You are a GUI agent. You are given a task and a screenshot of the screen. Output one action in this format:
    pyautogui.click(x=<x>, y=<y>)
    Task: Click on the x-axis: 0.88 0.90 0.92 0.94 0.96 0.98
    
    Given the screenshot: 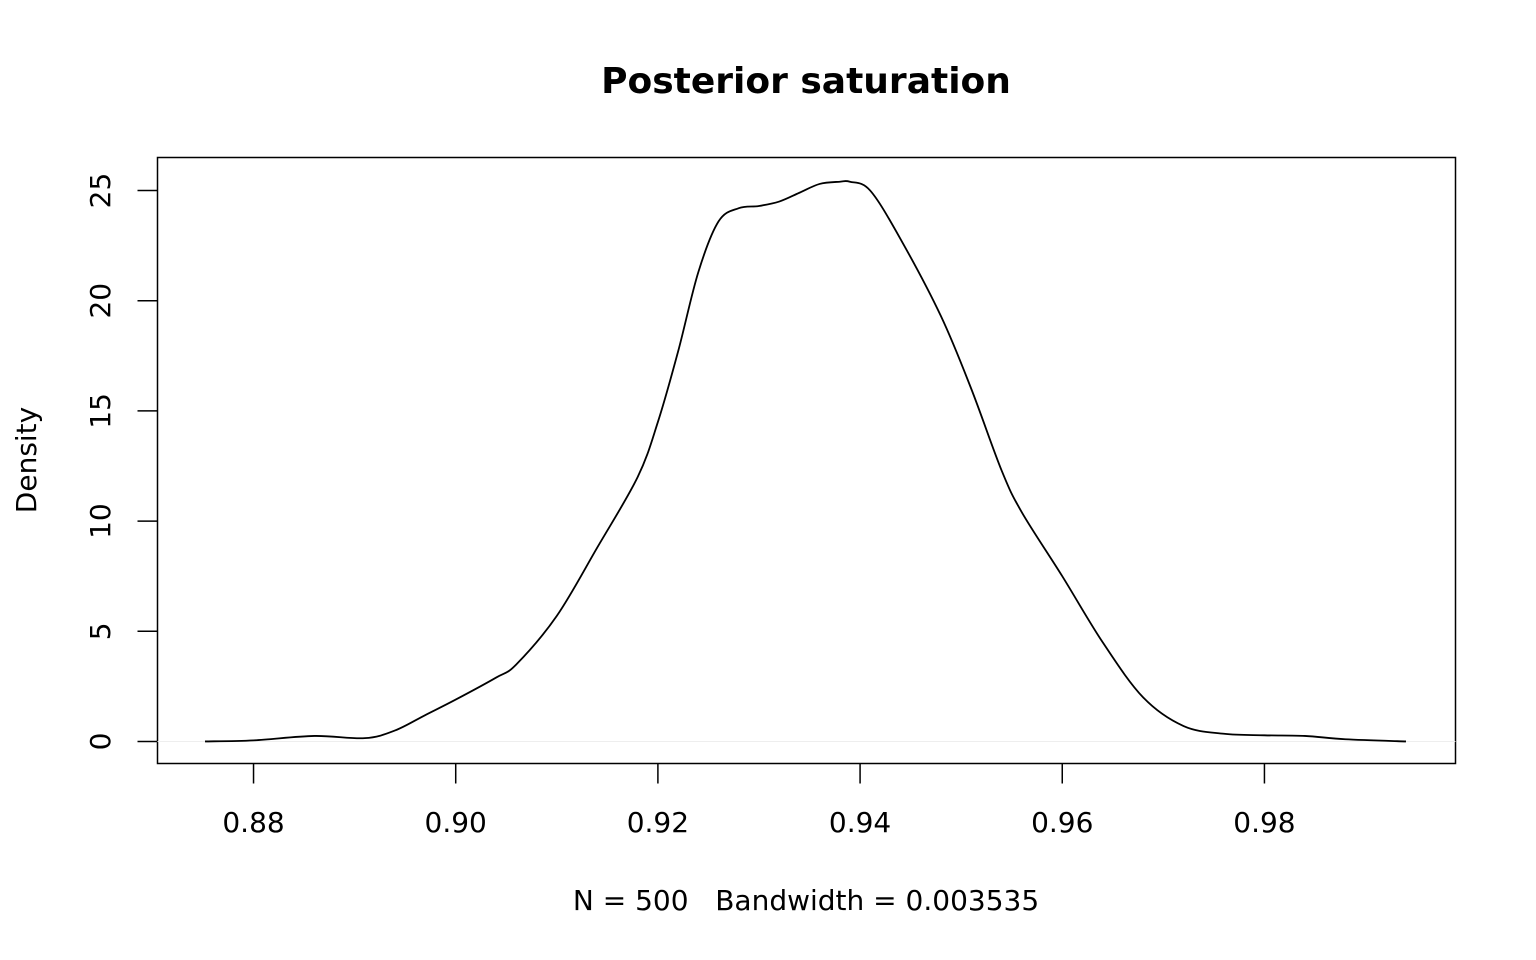 What is the action you would take?
    pyautogui.click(x=759, y=801)
    